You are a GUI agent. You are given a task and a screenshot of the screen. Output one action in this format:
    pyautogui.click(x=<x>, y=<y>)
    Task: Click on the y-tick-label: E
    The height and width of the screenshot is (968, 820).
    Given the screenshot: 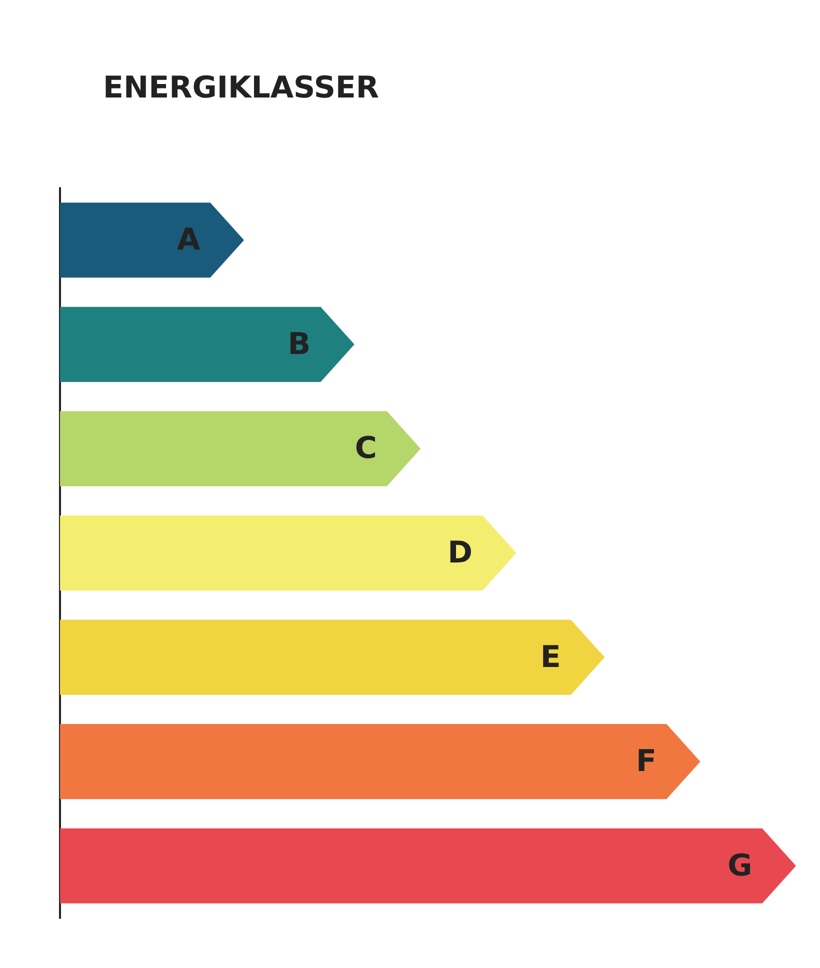 What is the action you would take?
    pyautogui.click(x=550, y=657)
    